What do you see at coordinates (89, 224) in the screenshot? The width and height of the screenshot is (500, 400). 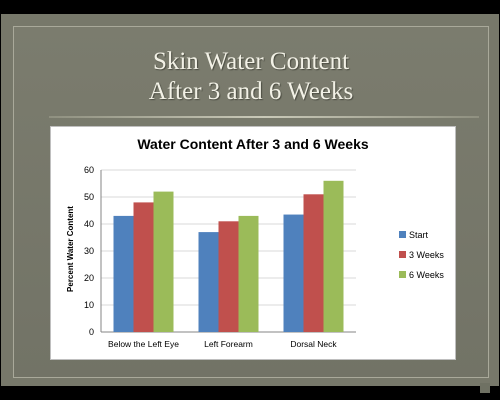 I see `y-tick-label: 40` at bounding box center [89, 224].